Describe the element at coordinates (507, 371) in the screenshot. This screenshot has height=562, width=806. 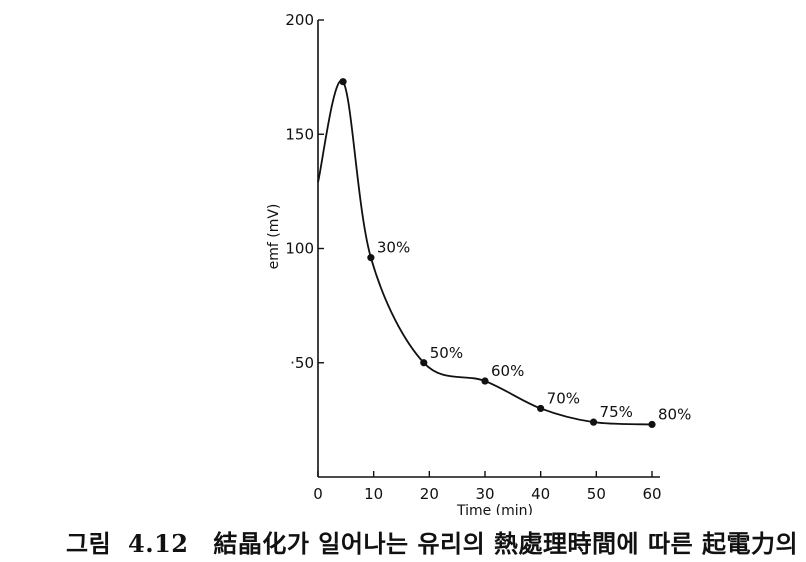
I see `data-label: 60%` at that location.